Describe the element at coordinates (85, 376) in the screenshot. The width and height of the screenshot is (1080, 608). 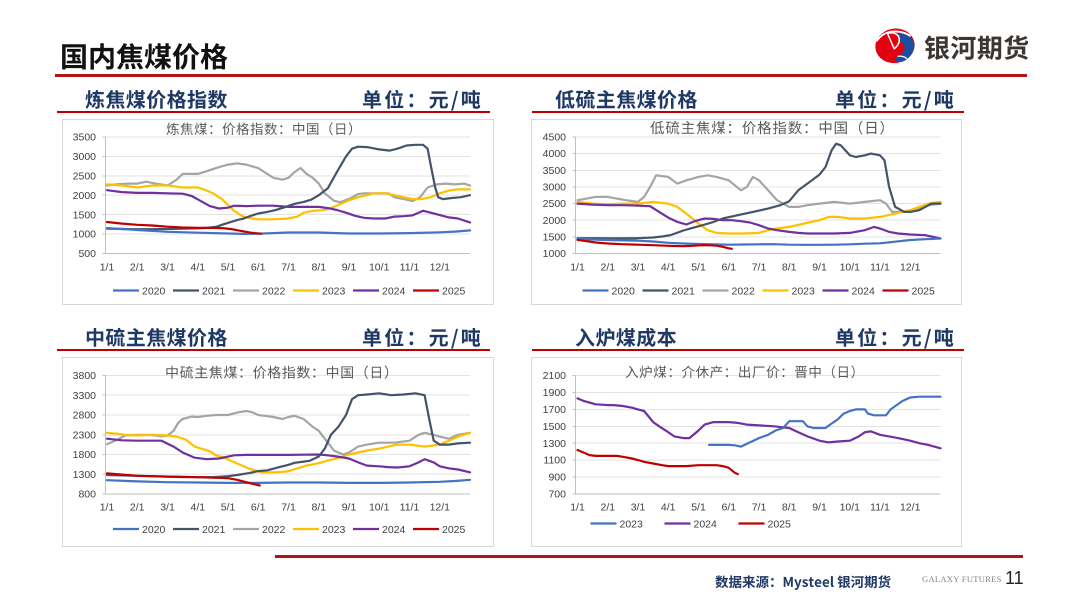
I see `svg-text: 3800` at that location.